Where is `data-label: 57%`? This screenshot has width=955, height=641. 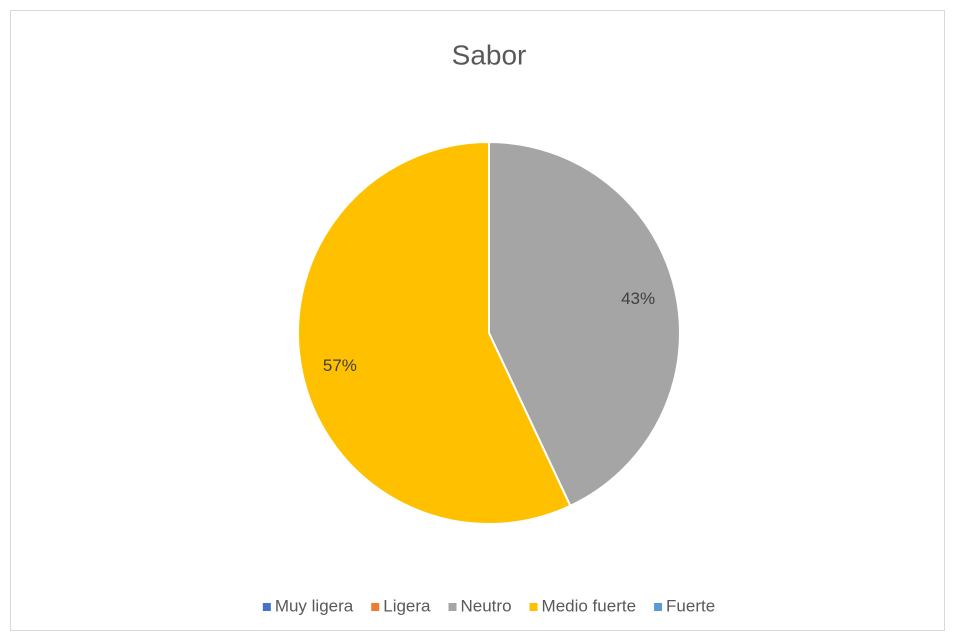
data-label: 57% is located at coordinates (340, 365).